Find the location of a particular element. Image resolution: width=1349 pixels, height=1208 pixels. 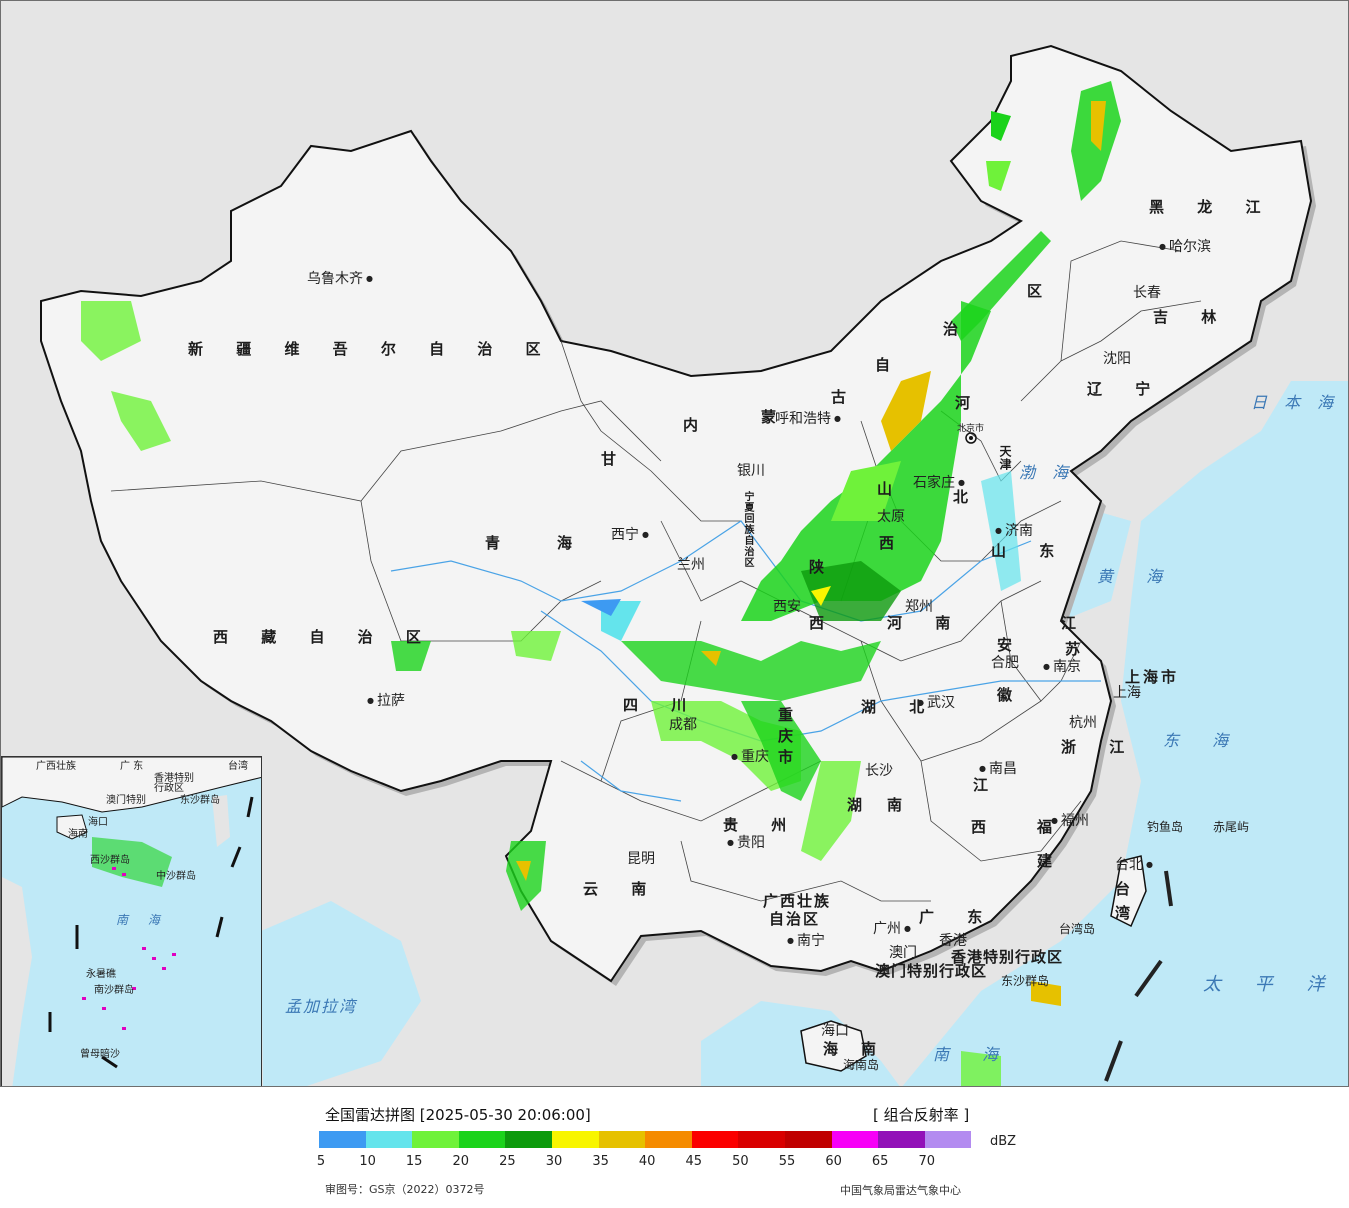

province-label-xinjiang: 新 疆 维 吾 尔 自 治 区 is located at coordinates (371, 349).